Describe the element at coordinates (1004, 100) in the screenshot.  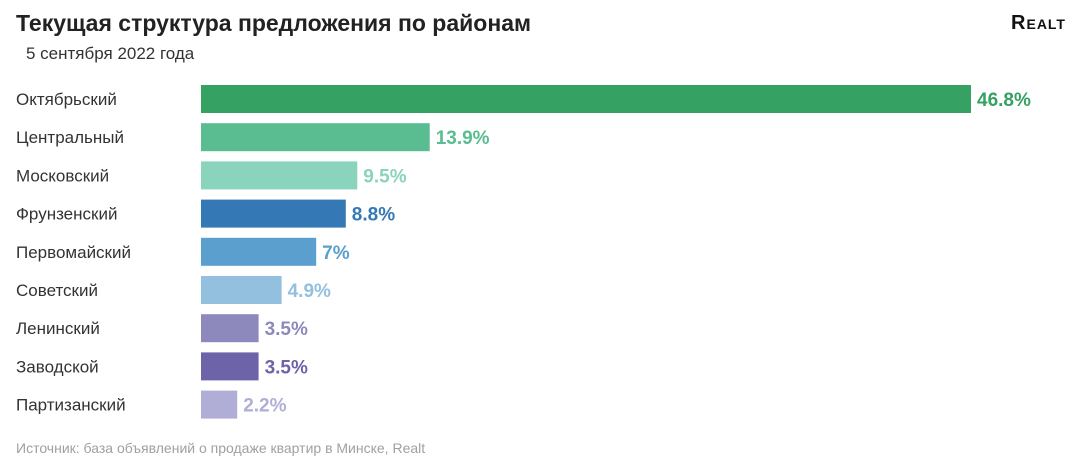
I see `data-label: 46.8%` at that location.